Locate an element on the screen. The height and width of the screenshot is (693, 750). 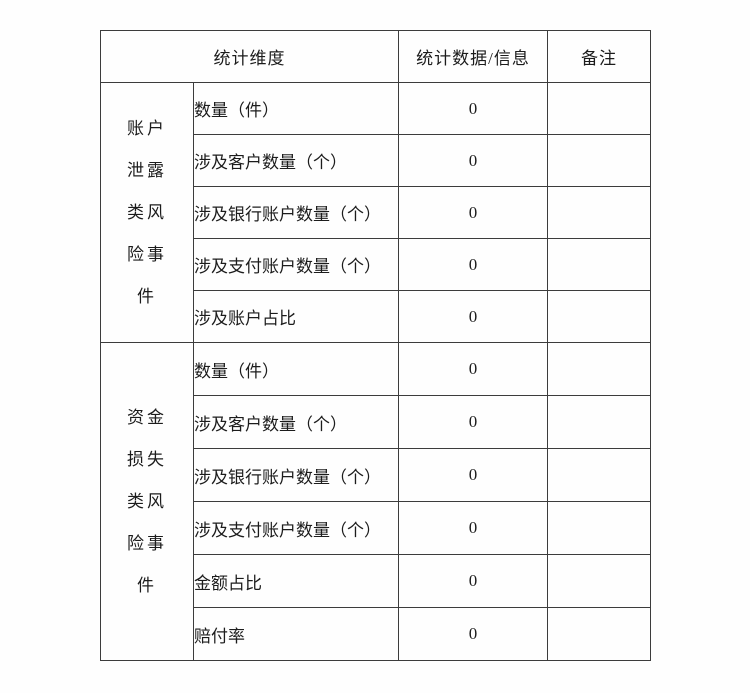
row-label-cell: 涉及账户占比 is located at coordinates (296, 316).